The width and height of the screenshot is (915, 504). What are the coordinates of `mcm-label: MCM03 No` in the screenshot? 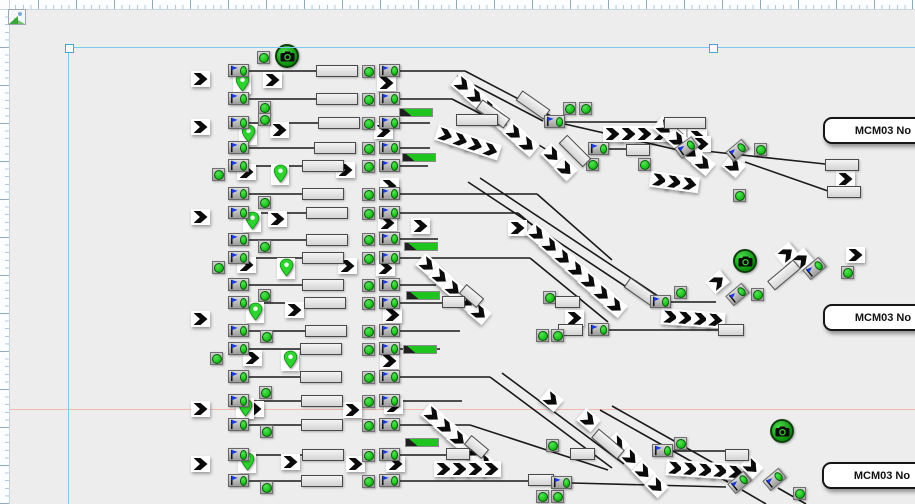 It's located at (869, 130).